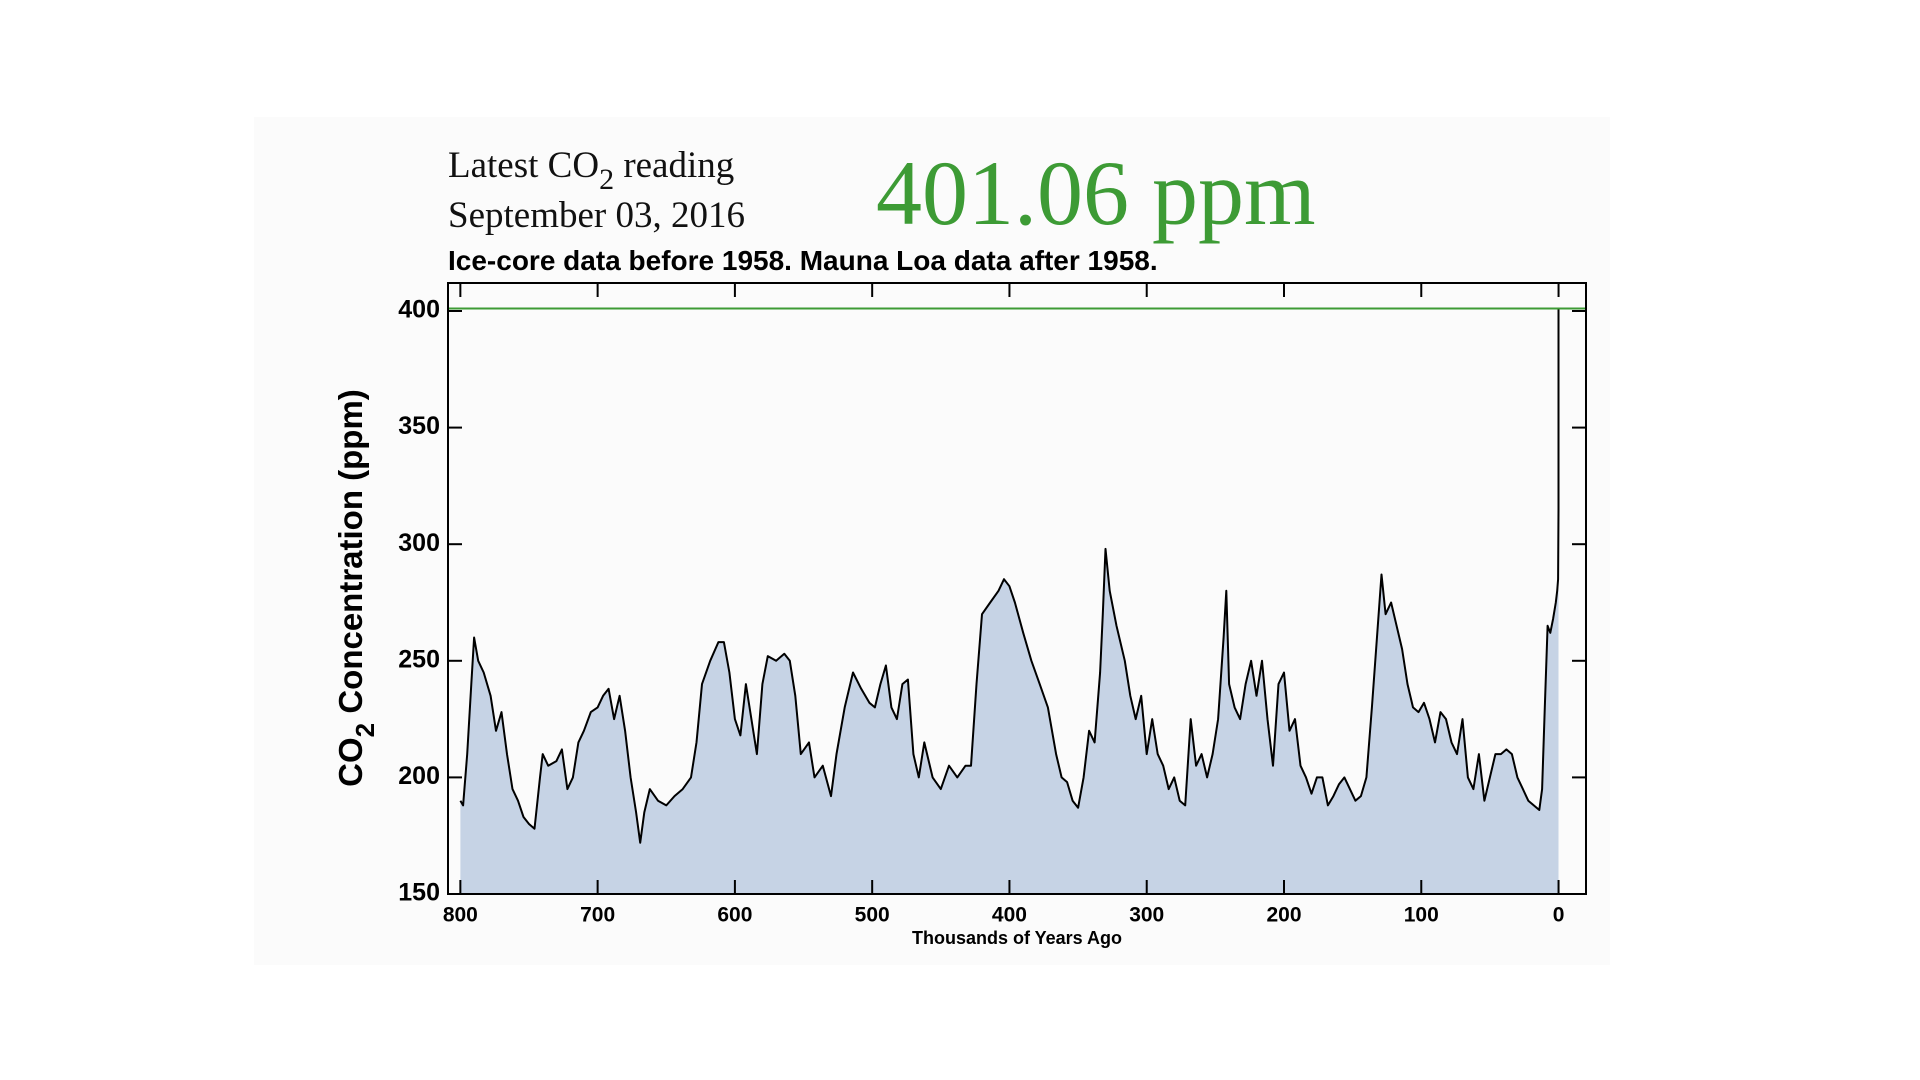 The height and width of the screenshot is (1080, 1920). Describe the element at coordinates (596, 215) in the screenshot. I see `reading-date: September 03, 2016` at that location.